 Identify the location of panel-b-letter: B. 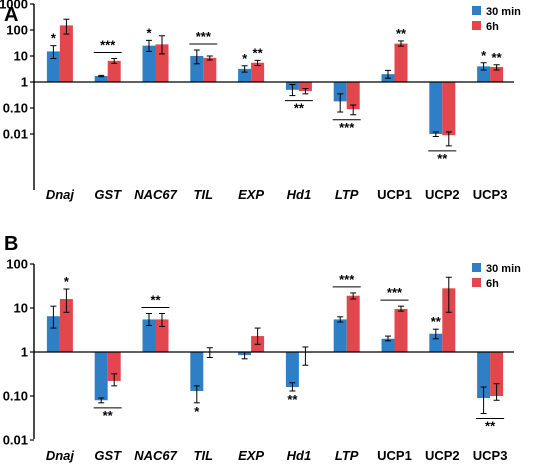
(11, 244).